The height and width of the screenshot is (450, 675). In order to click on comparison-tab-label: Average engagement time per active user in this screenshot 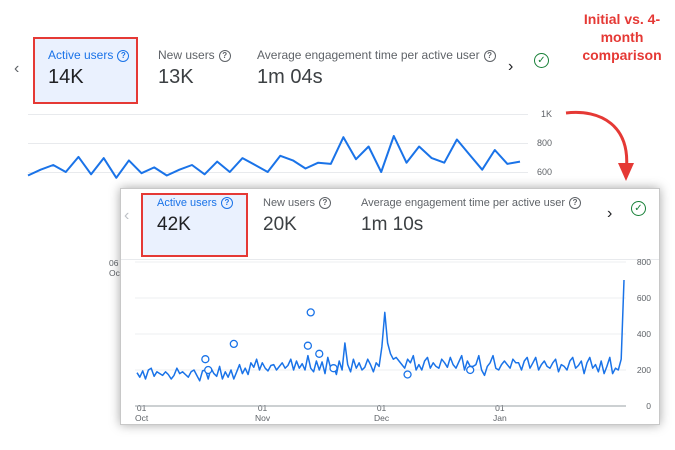, I will do `click(463, 203)`.